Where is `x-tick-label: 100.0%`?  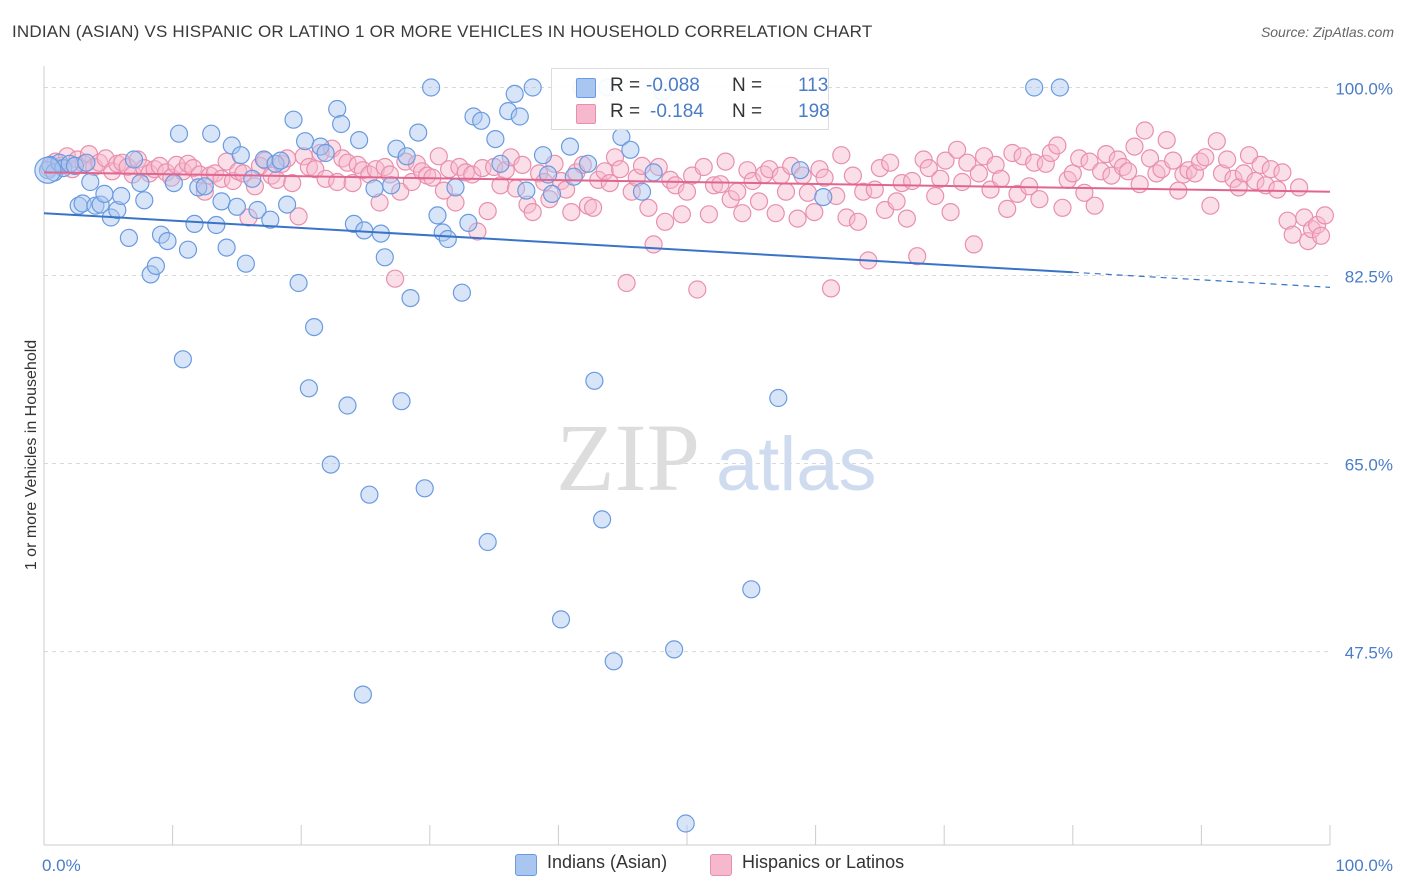 x-tick-label: 100.0% is located at coordinates (1364, 865).